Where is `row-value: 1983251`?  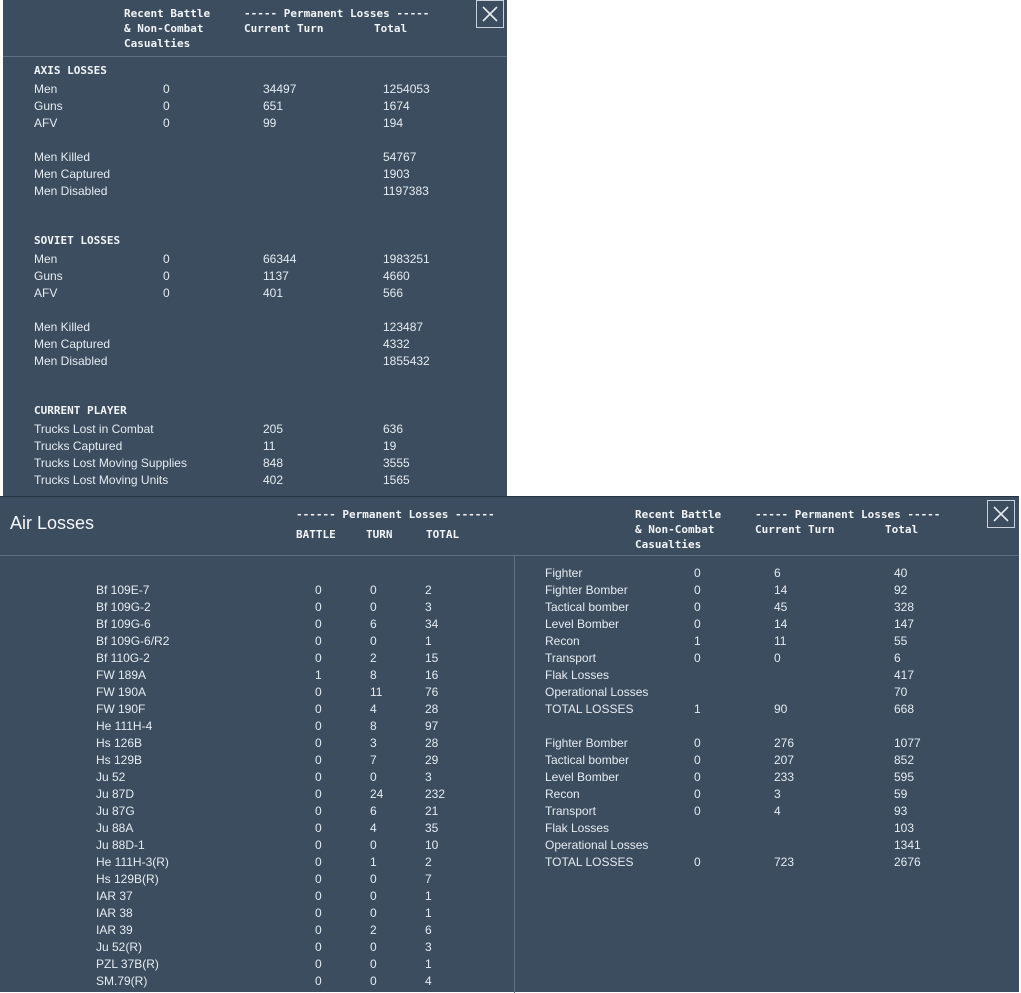 row-value: 1983251 is located at coordinates (406, 259).